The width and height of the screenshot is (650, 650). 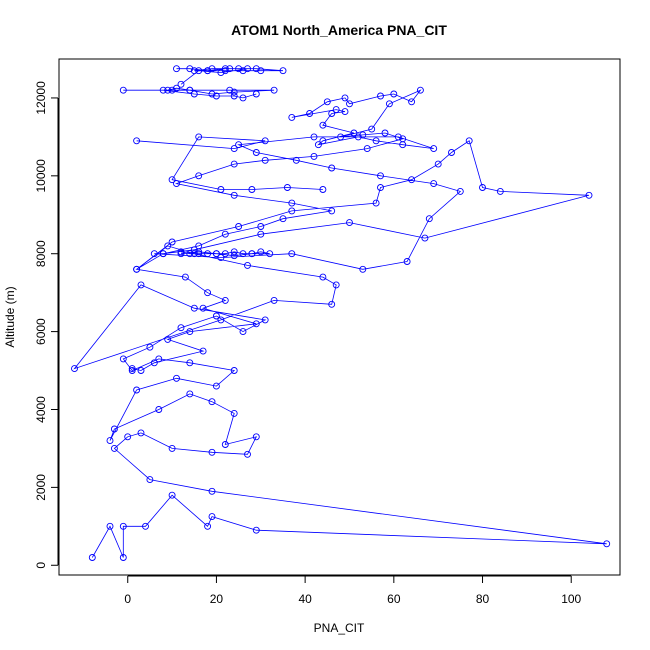 What do you see at coordinates (127, 599) in the screenshot?
I see `x-tick-label: 0` at bounding box center [127, 599].